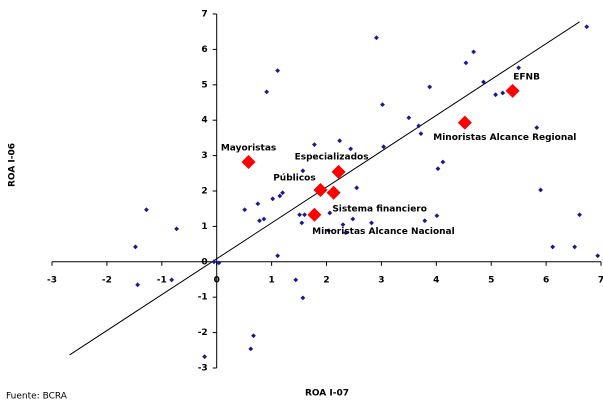 Image resolution: width=603 pixels, height=405 pixels. I want to click on y-tick-label: 6, so click(204, 50).